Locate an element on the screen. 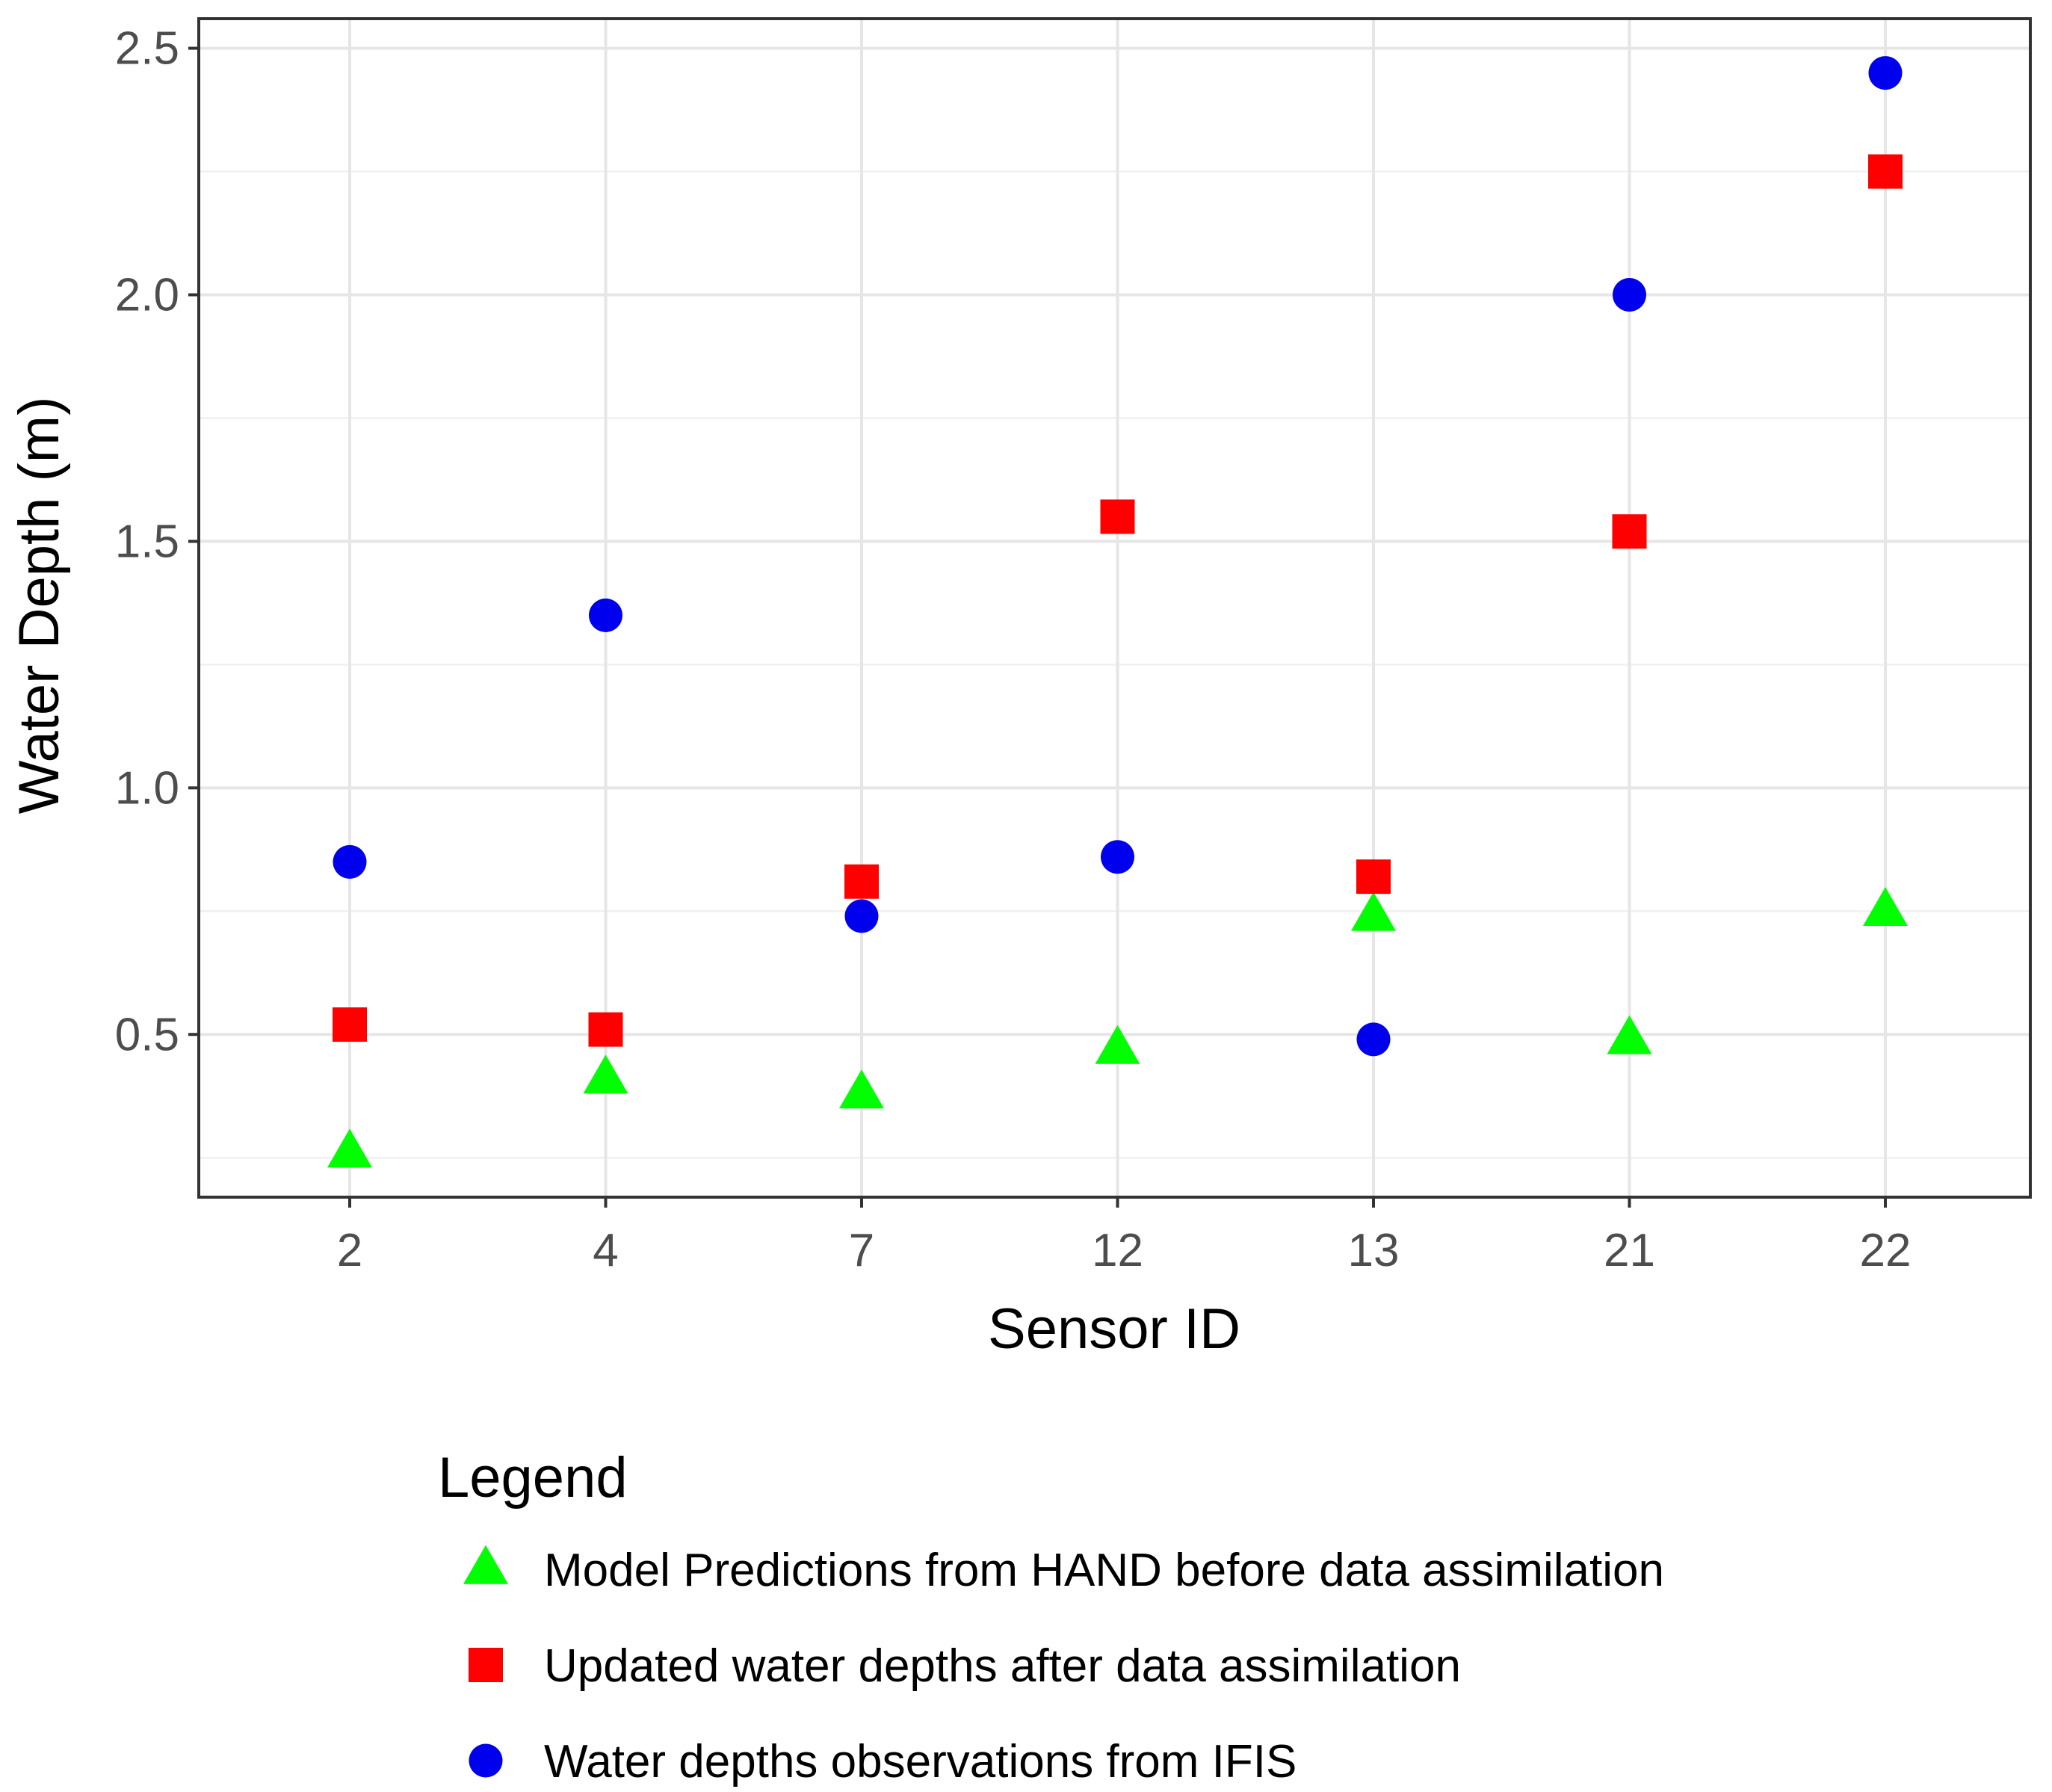 The image size is (2052, 1792). y-tick-label: 2.0 is located at coordinates (147, 295).